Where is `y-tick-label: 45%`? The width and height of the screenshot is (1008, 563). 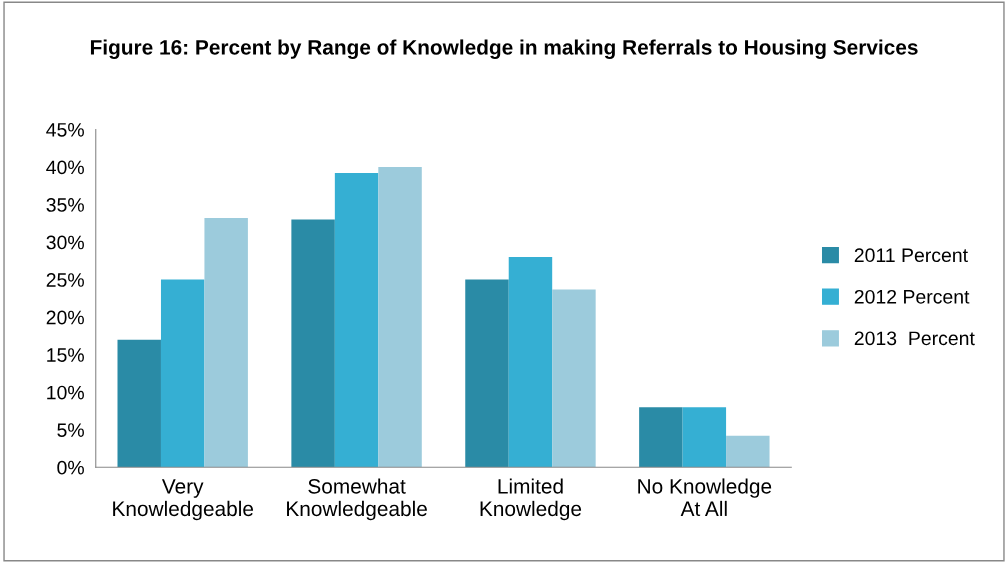 y-tick-label: 45% is located at coordinates (65, 130).